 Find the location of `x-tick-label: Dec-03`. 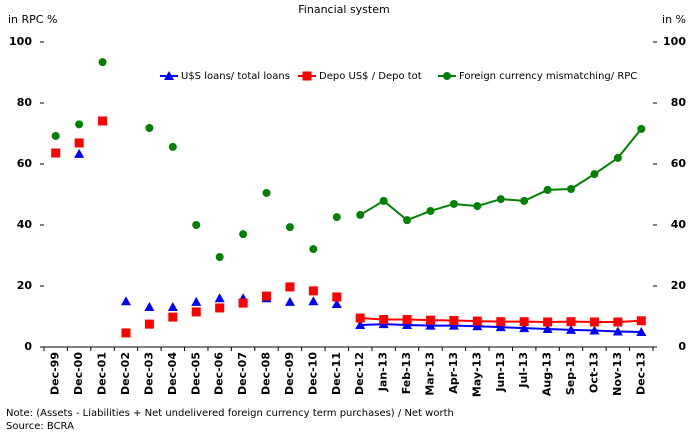

x-tick-label: Dec-03 is located at coordinates (148, 373).